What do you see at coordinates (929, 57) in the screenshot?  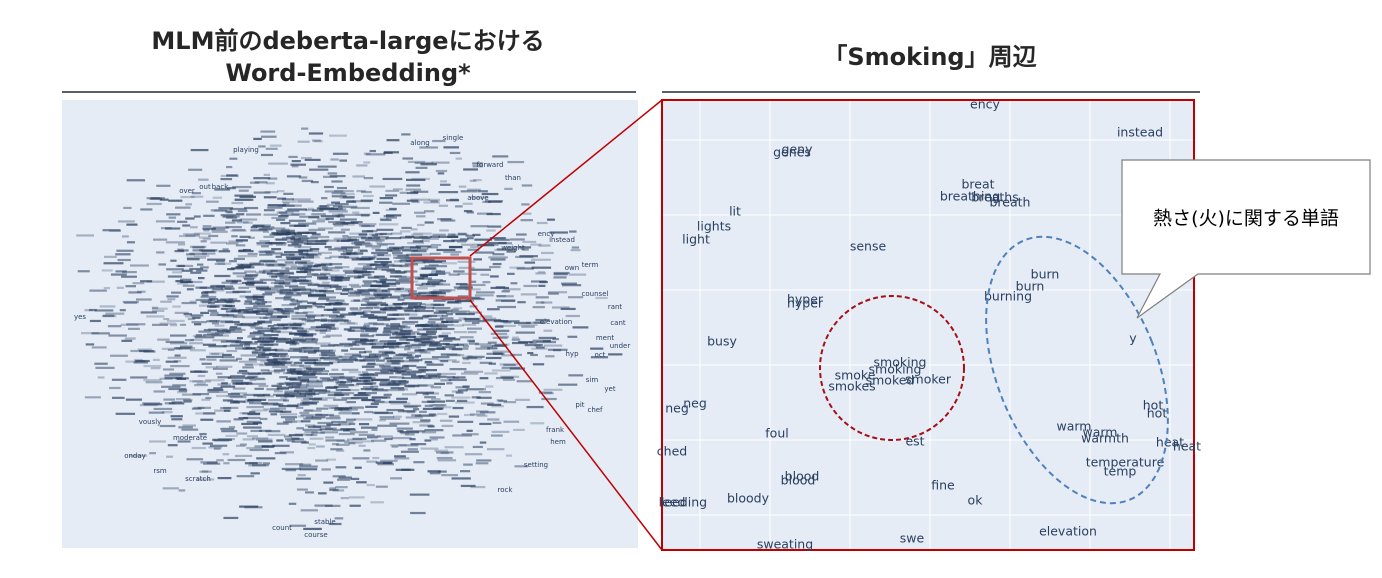 I see `right-title: 「Smoking」周辺` at bounding box center [929, 57].